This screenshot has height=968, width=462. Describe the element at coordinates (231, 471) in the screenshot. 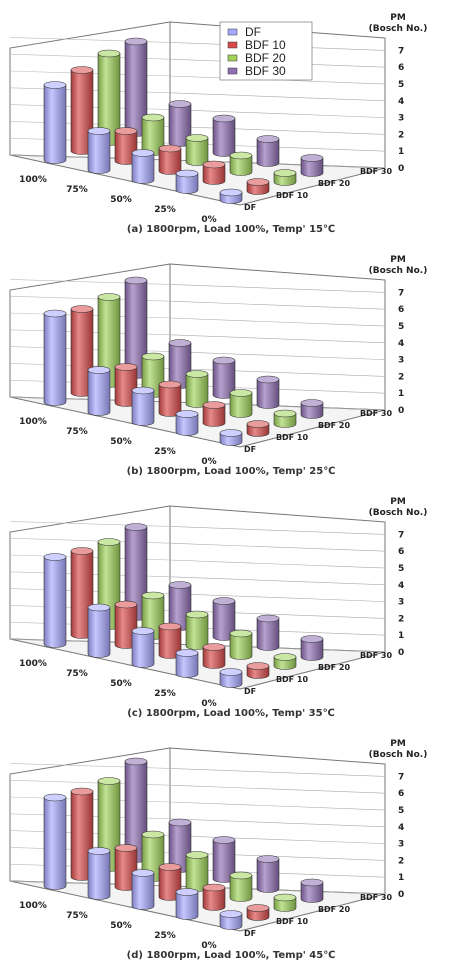

I see `panel-caption: (b) 1800rpm, Load 100%, Temp' 25℃` at that location.